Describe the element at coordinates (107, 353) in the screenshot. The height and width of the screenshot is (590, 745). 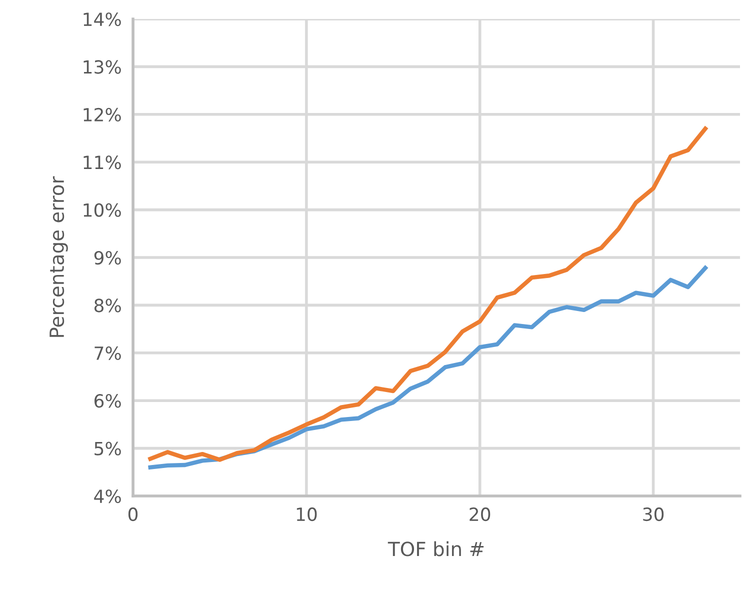
I see `y-tick-label: 7%` at that location.